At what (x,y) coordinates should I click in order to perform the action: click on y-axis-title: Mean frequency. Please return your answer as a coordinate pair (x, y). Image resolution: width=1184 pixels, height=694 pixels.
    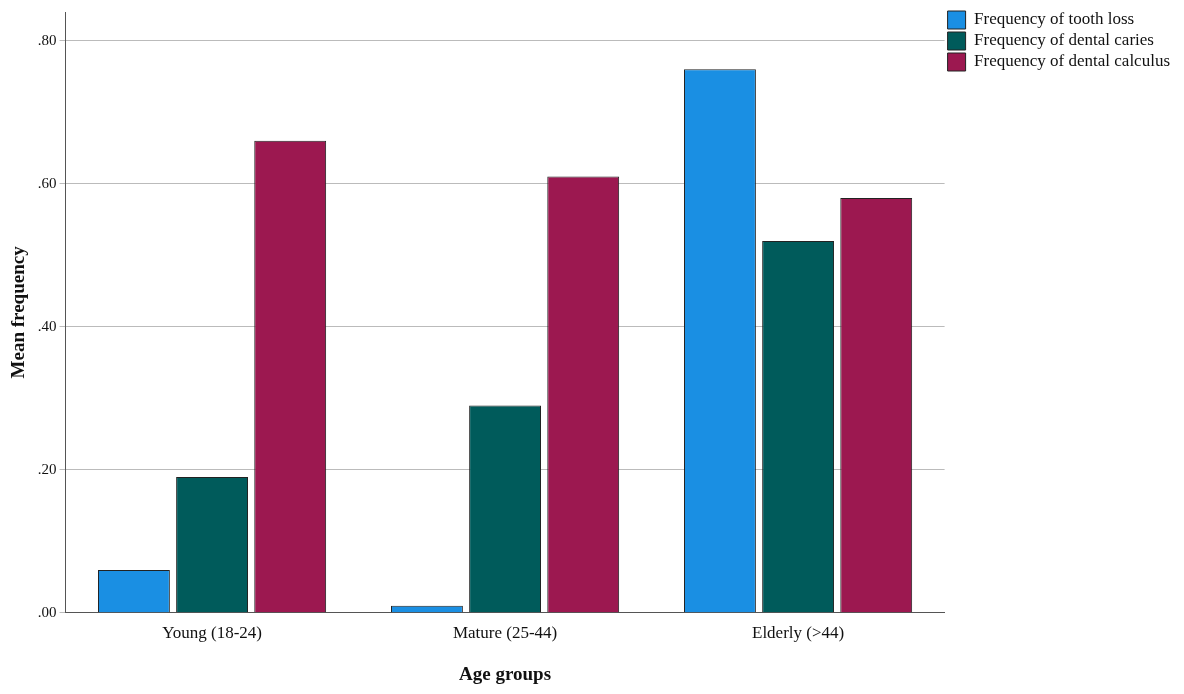
    Looking at the image, I should click on (18, 312).